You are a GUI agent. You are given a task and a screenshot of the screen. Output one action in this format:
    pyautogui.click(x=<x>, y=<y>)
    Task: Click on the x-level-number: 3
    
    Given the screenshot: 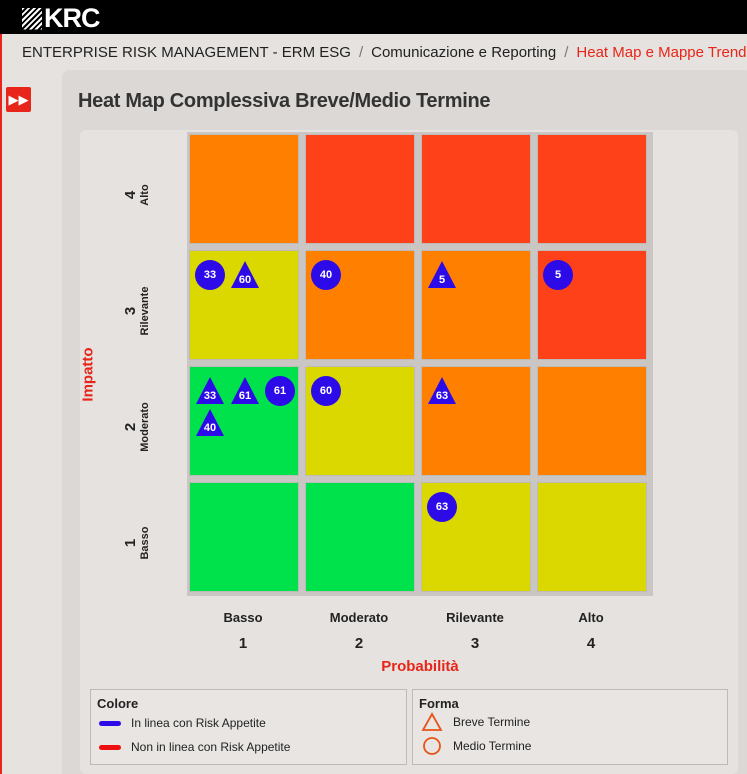 What is the action you would take?
    pyautogui.click(x=475, y=643)
    